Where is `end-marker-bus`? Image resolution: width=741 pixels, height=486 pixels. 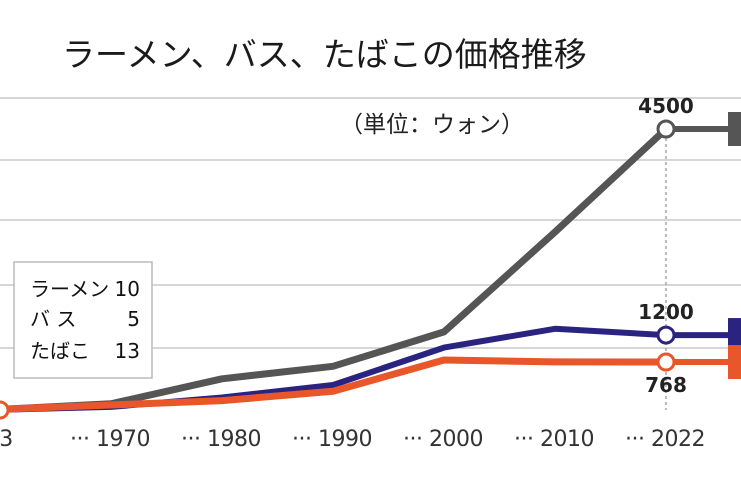
end-marker-bus is located at coordinates (734, 335).